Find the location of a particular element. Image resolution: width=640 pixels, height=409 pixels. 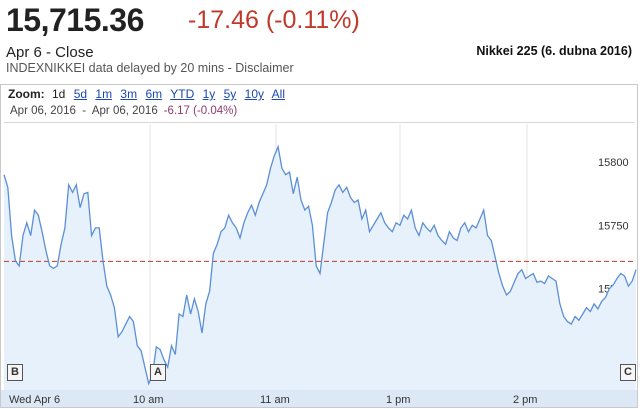

range-change: -6.17 (-0.04%) is located at coordinates (200, 111).